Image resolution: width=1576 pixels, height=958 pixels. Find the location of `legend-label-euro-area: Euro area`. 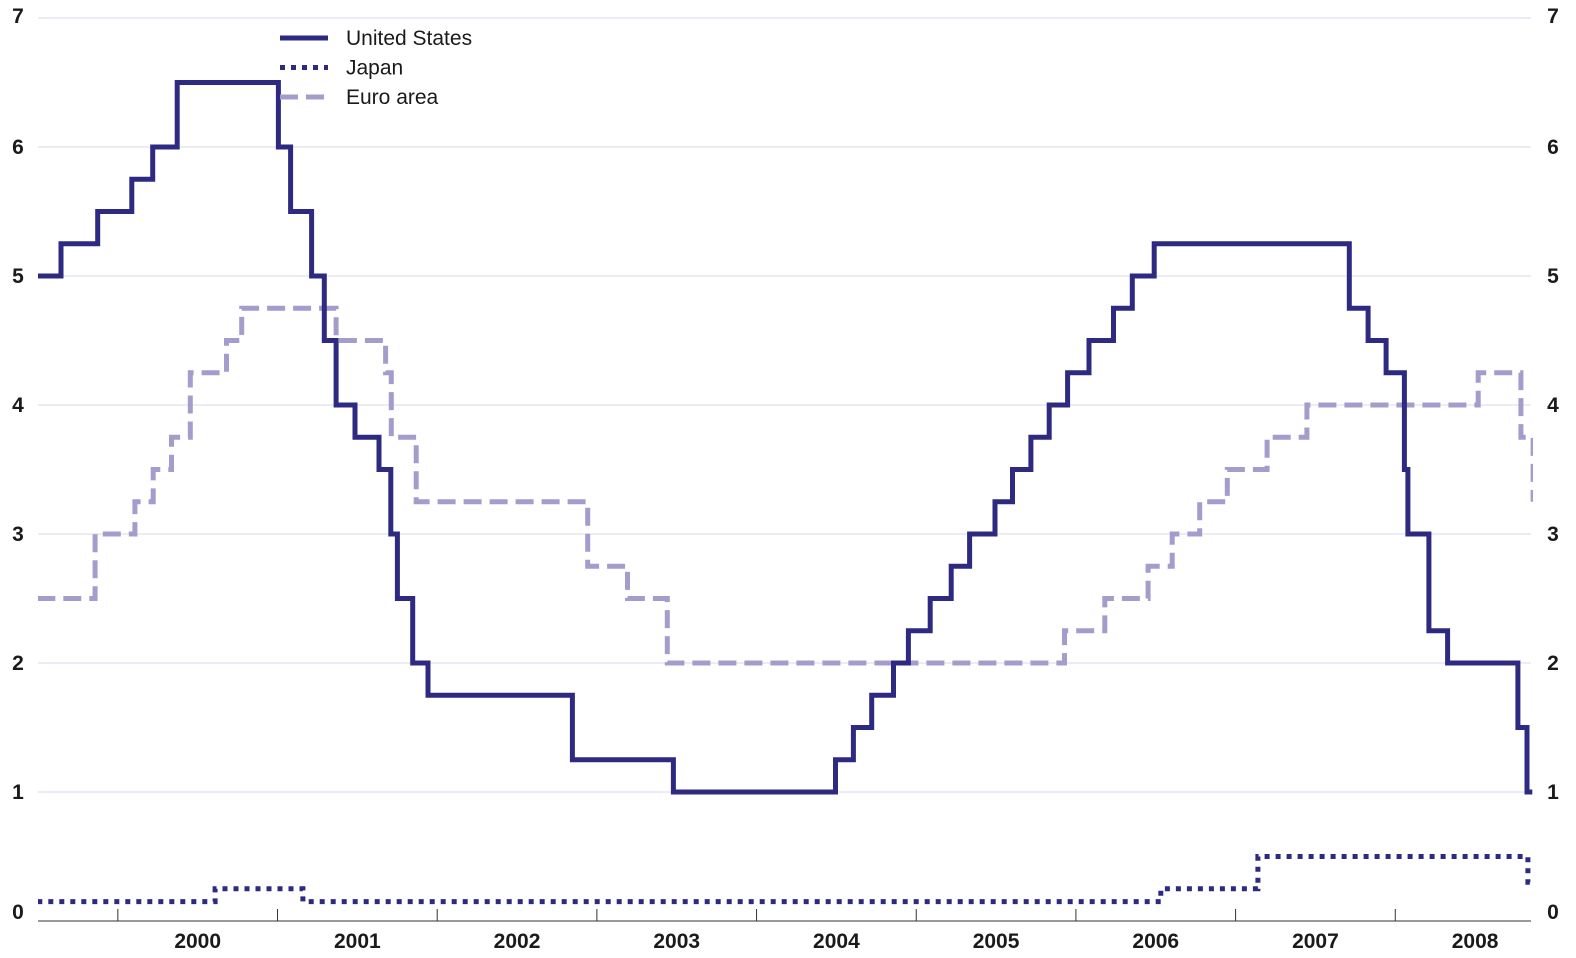

legend-label-euro-area: Euro area is located at coordinates (392, 97).